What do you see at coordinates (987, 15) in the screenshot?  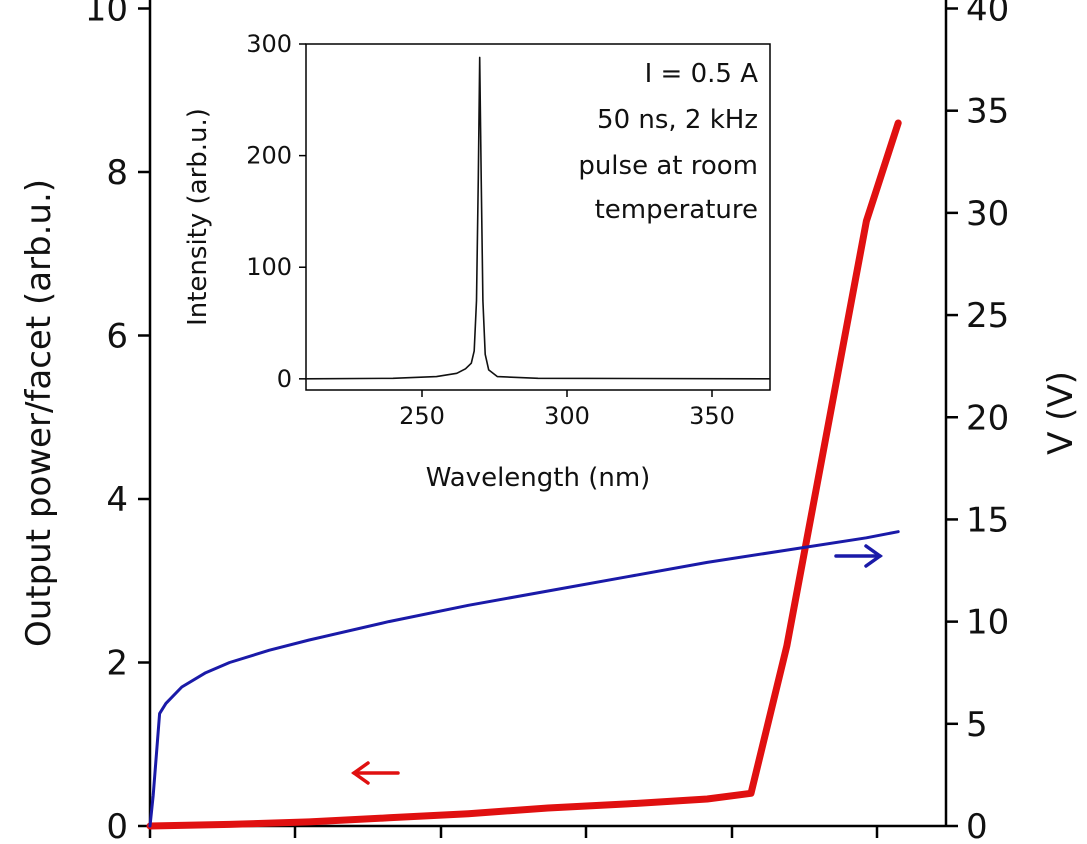 I see `right-axis-tick-label: 40` at bounding box center [987, 15].